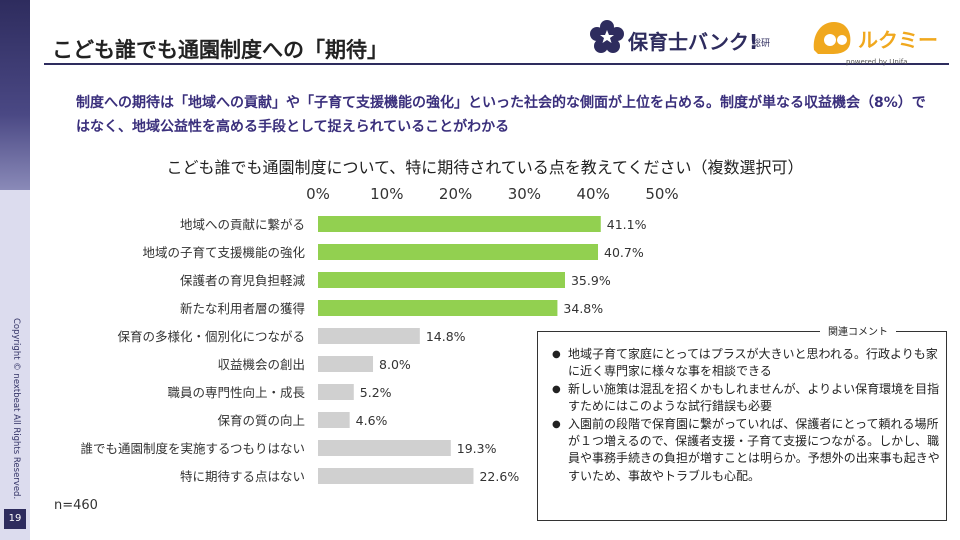 This screenshot has width=960, height=540. I want to click on x-tick-label: 40%, so click(593, 194).